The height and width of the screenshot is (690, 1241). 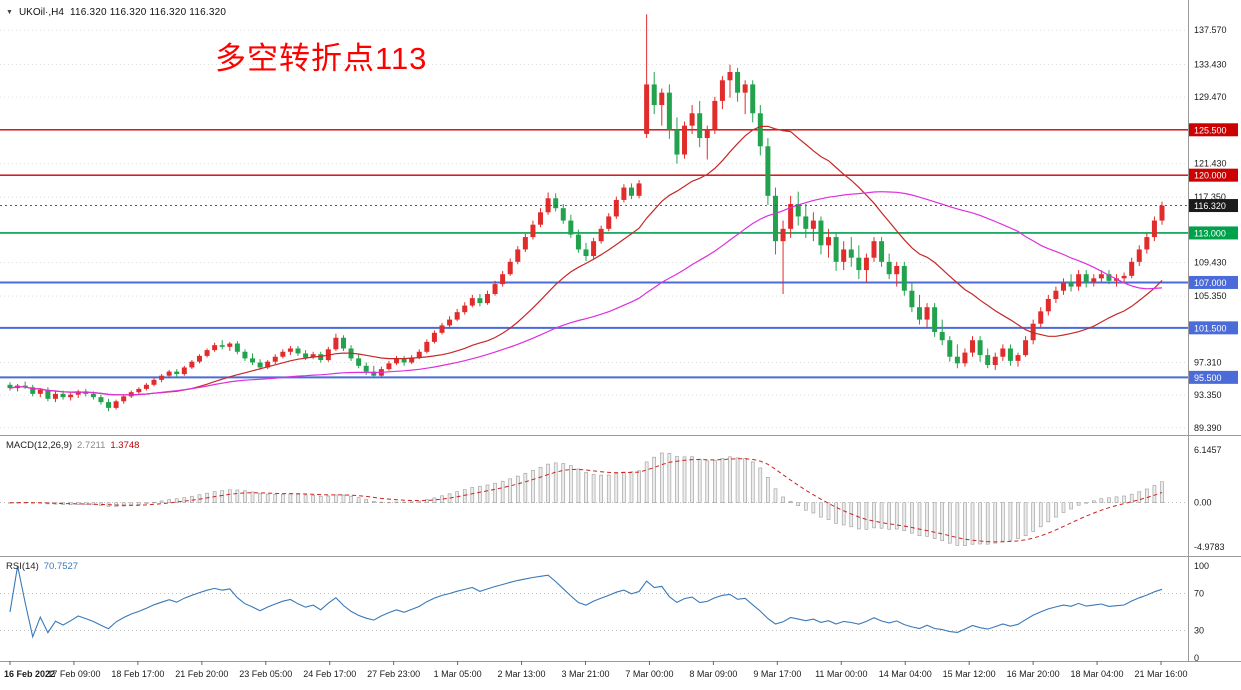 I want to click on time-axis-label: 17 Feb 09:00, so click(x=73, y=674).